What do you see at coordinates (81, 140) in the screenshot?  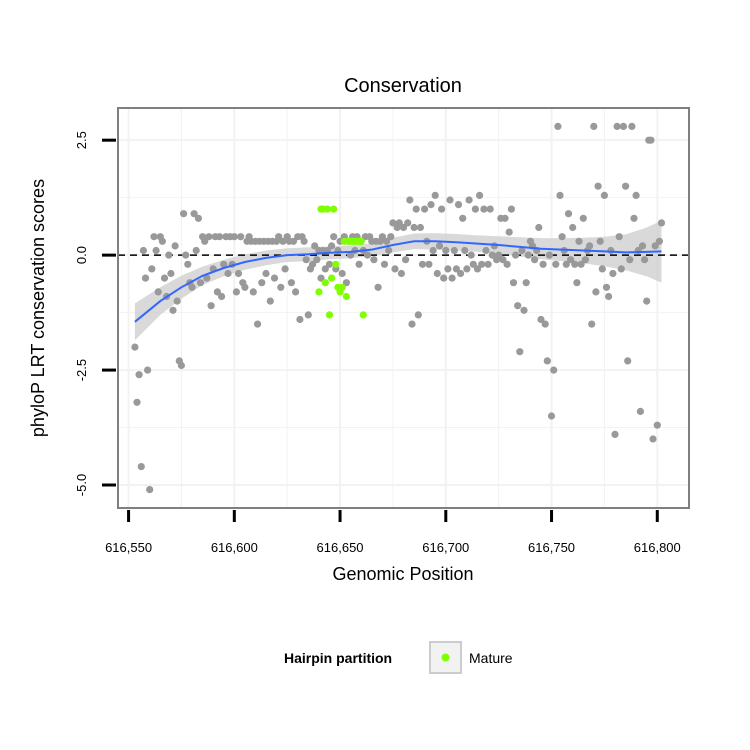 I see `y-tick-label: 2.5` at bounding box center [81, 140].